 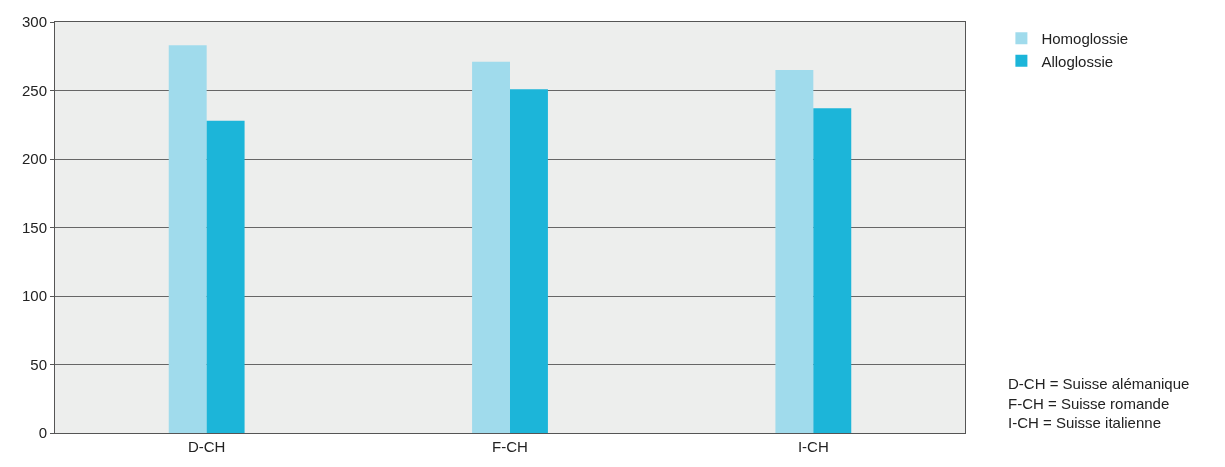 What do you see at coordinates (813, 446) in the screenshot?
I see `x-tick-label: I-CH` at bounding box center [813, 446].